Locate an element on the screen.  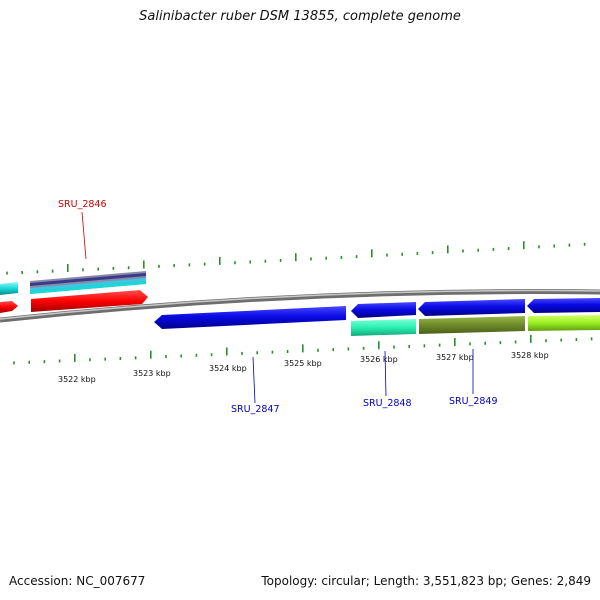
cyan-feature-left is located at coordinates (9, 288).